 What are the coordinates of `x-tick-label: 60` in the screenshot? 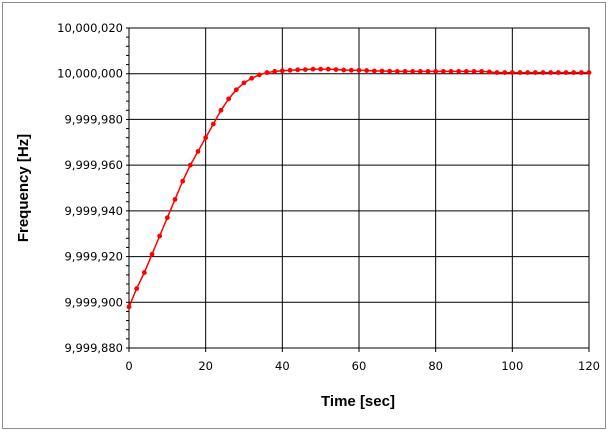 It's located at (359, 366).